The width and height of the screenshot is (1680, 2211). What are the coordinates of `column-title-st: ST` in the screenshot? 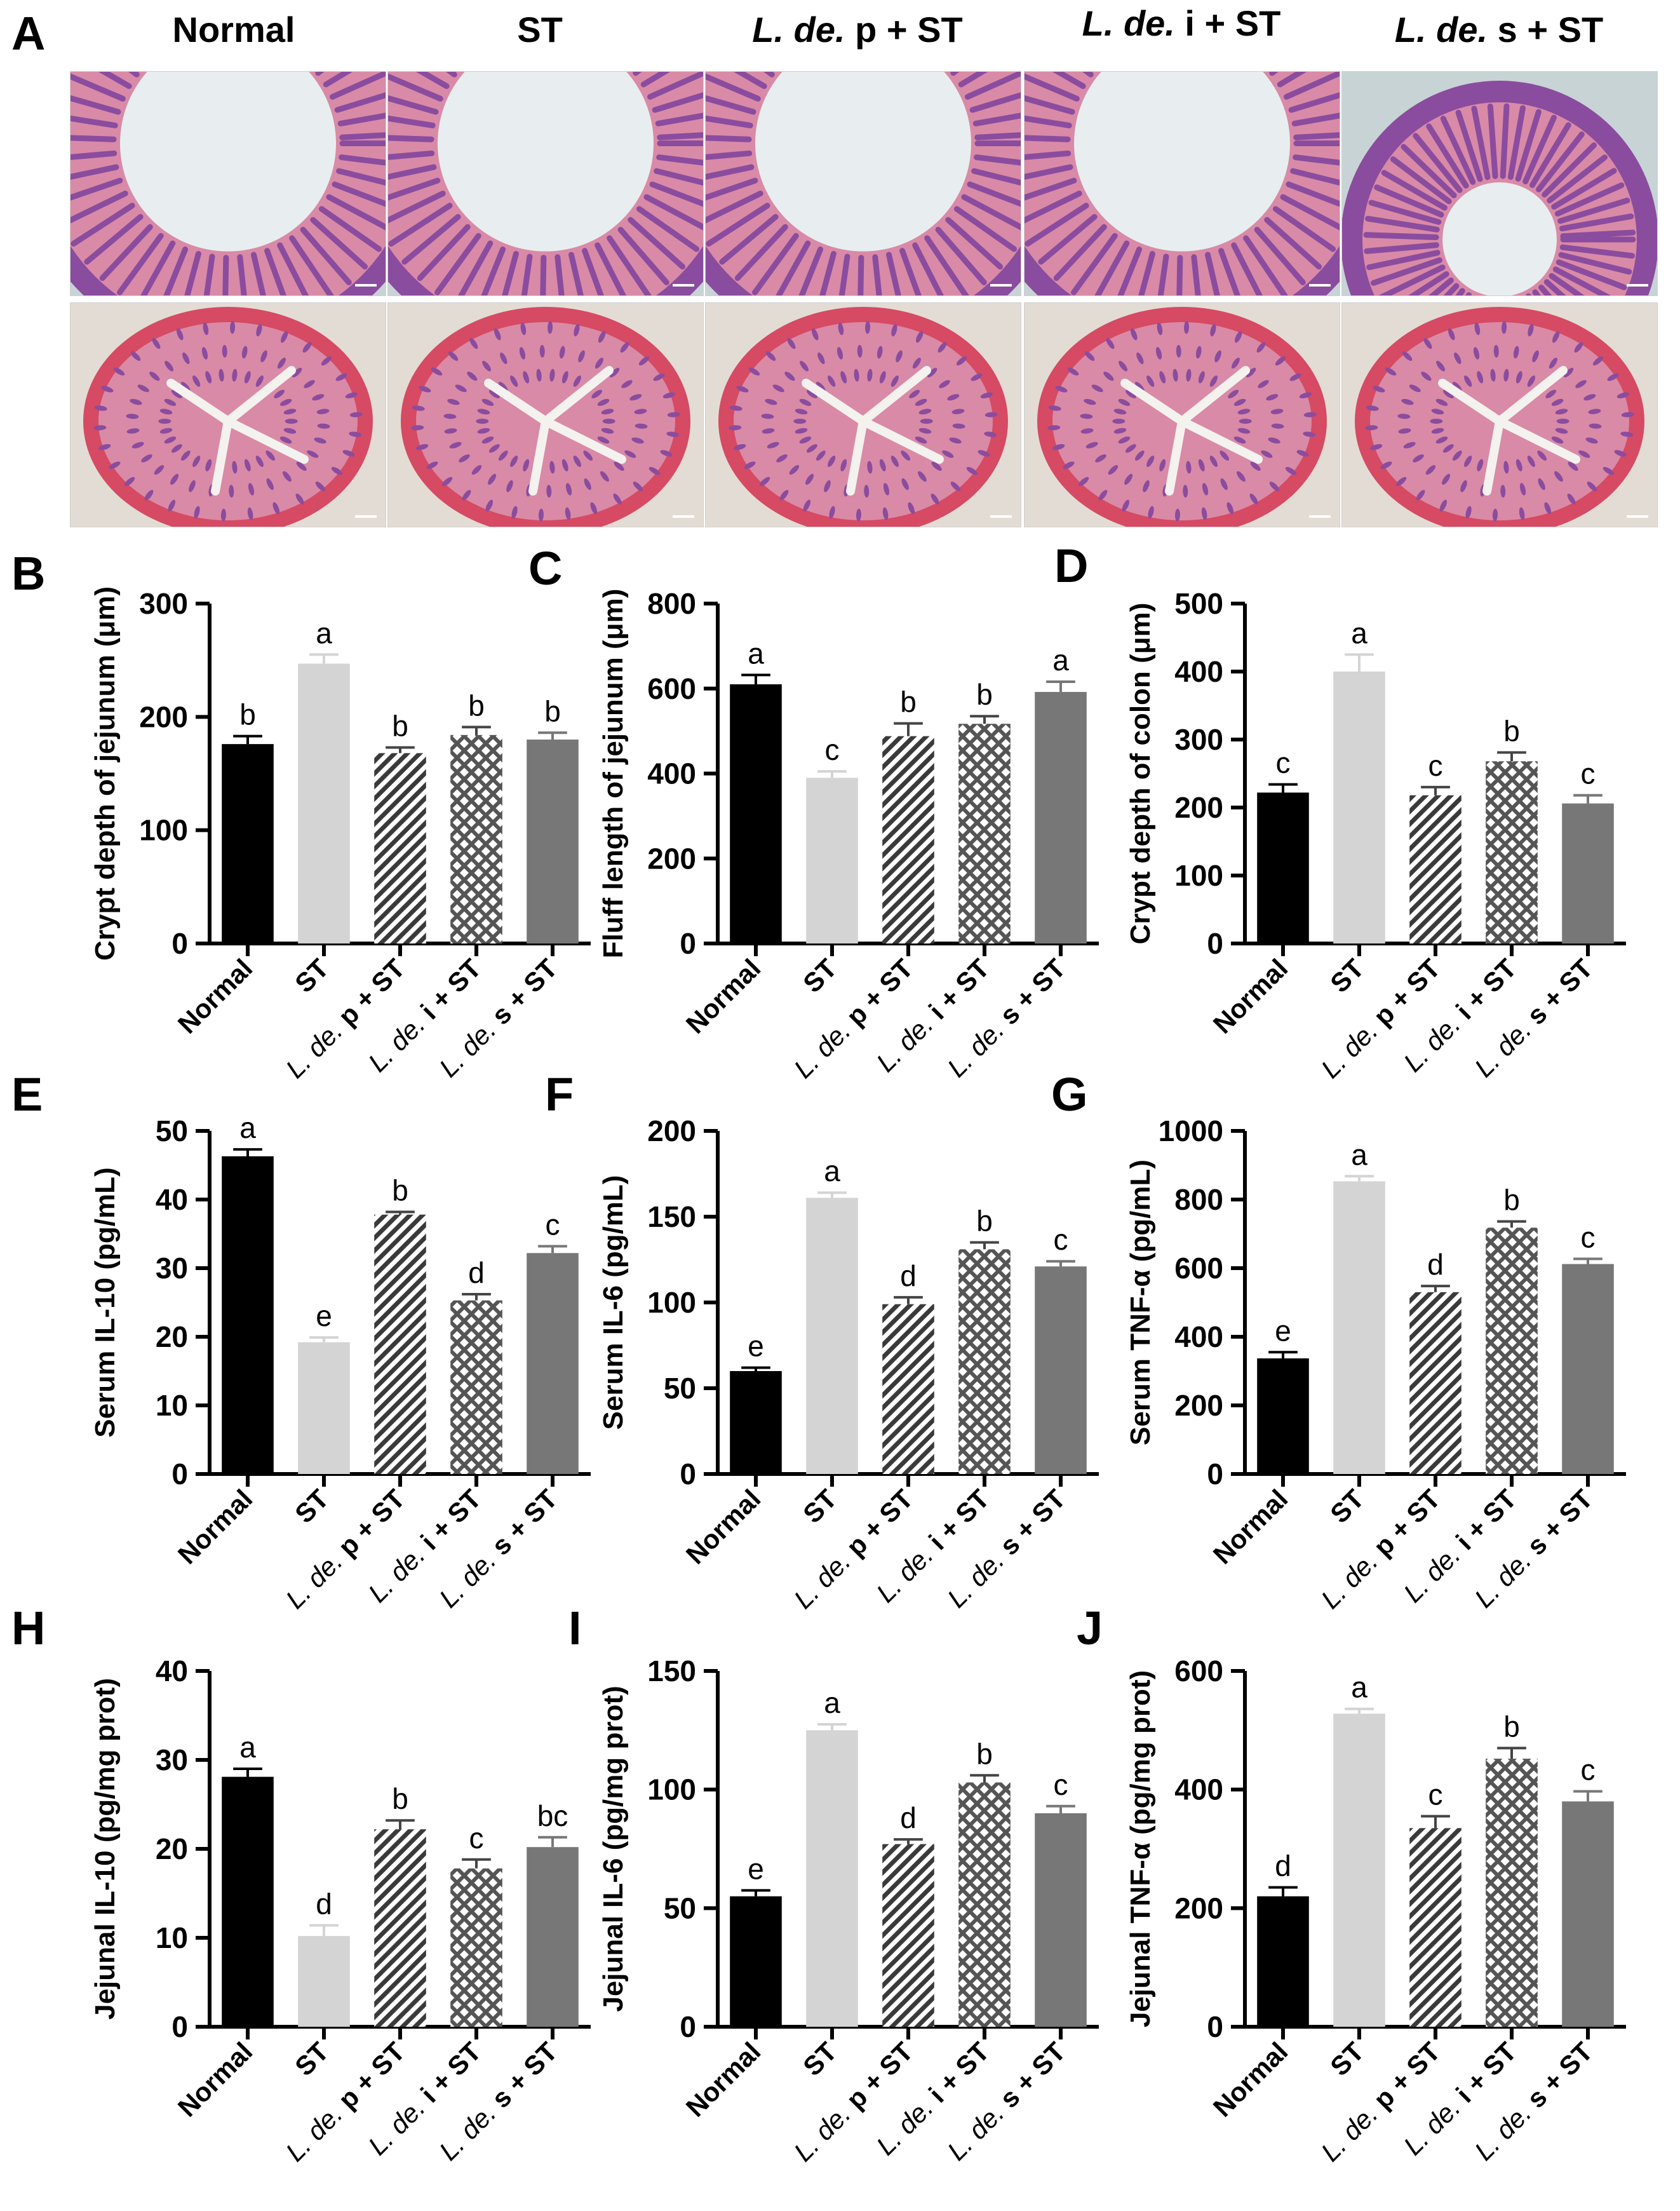 It's located at (540, 29).